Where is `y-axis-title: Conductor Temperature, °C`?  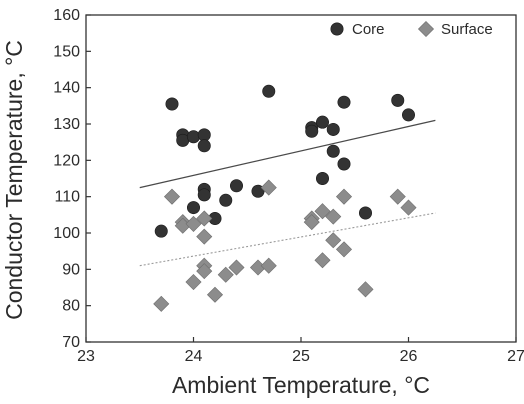 y-axis-title: Conductor Temperature, °C is located at coordinates (14, 180).